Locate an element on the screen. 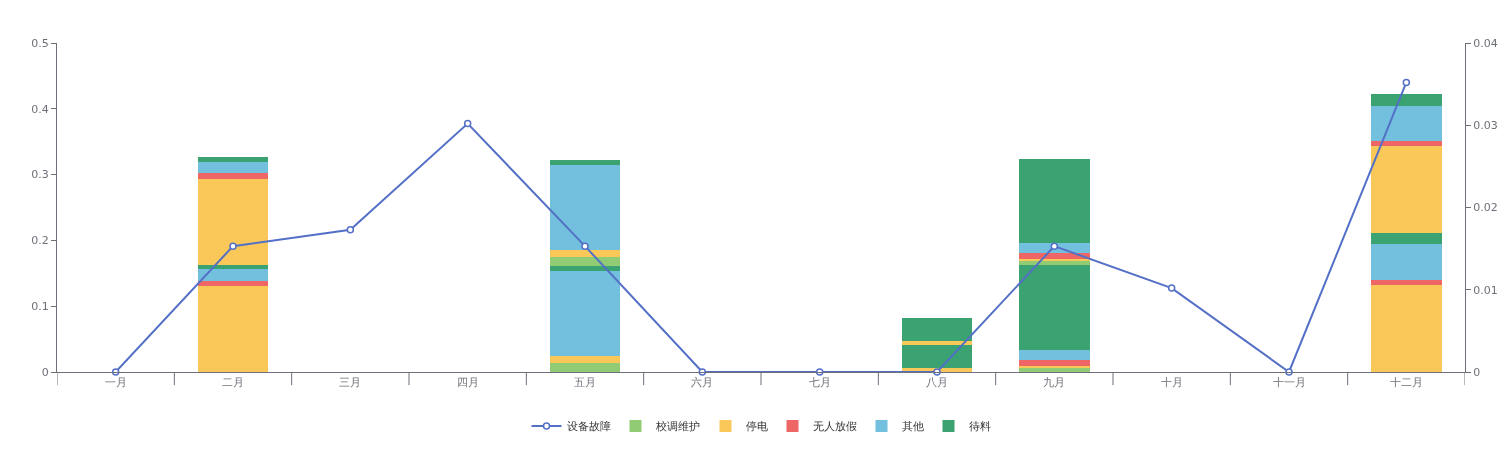  y-tick-label: 0.1 is located at coordinates (40, 307).